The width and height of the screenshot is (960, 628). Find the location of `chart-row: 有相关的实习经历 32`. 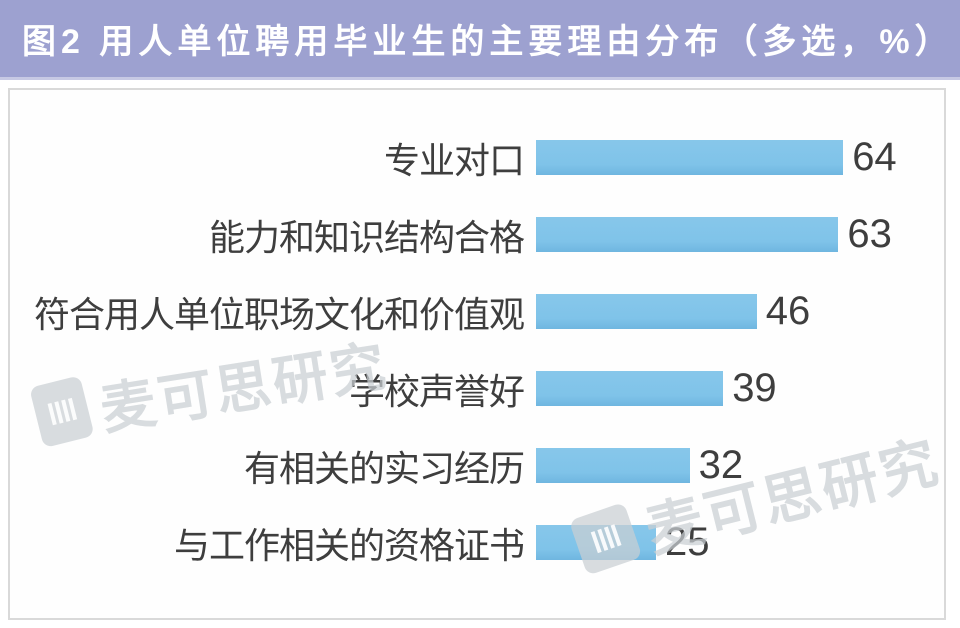

chart-row: 有相关的实习经历 32 is located at coordinates (477, 465).